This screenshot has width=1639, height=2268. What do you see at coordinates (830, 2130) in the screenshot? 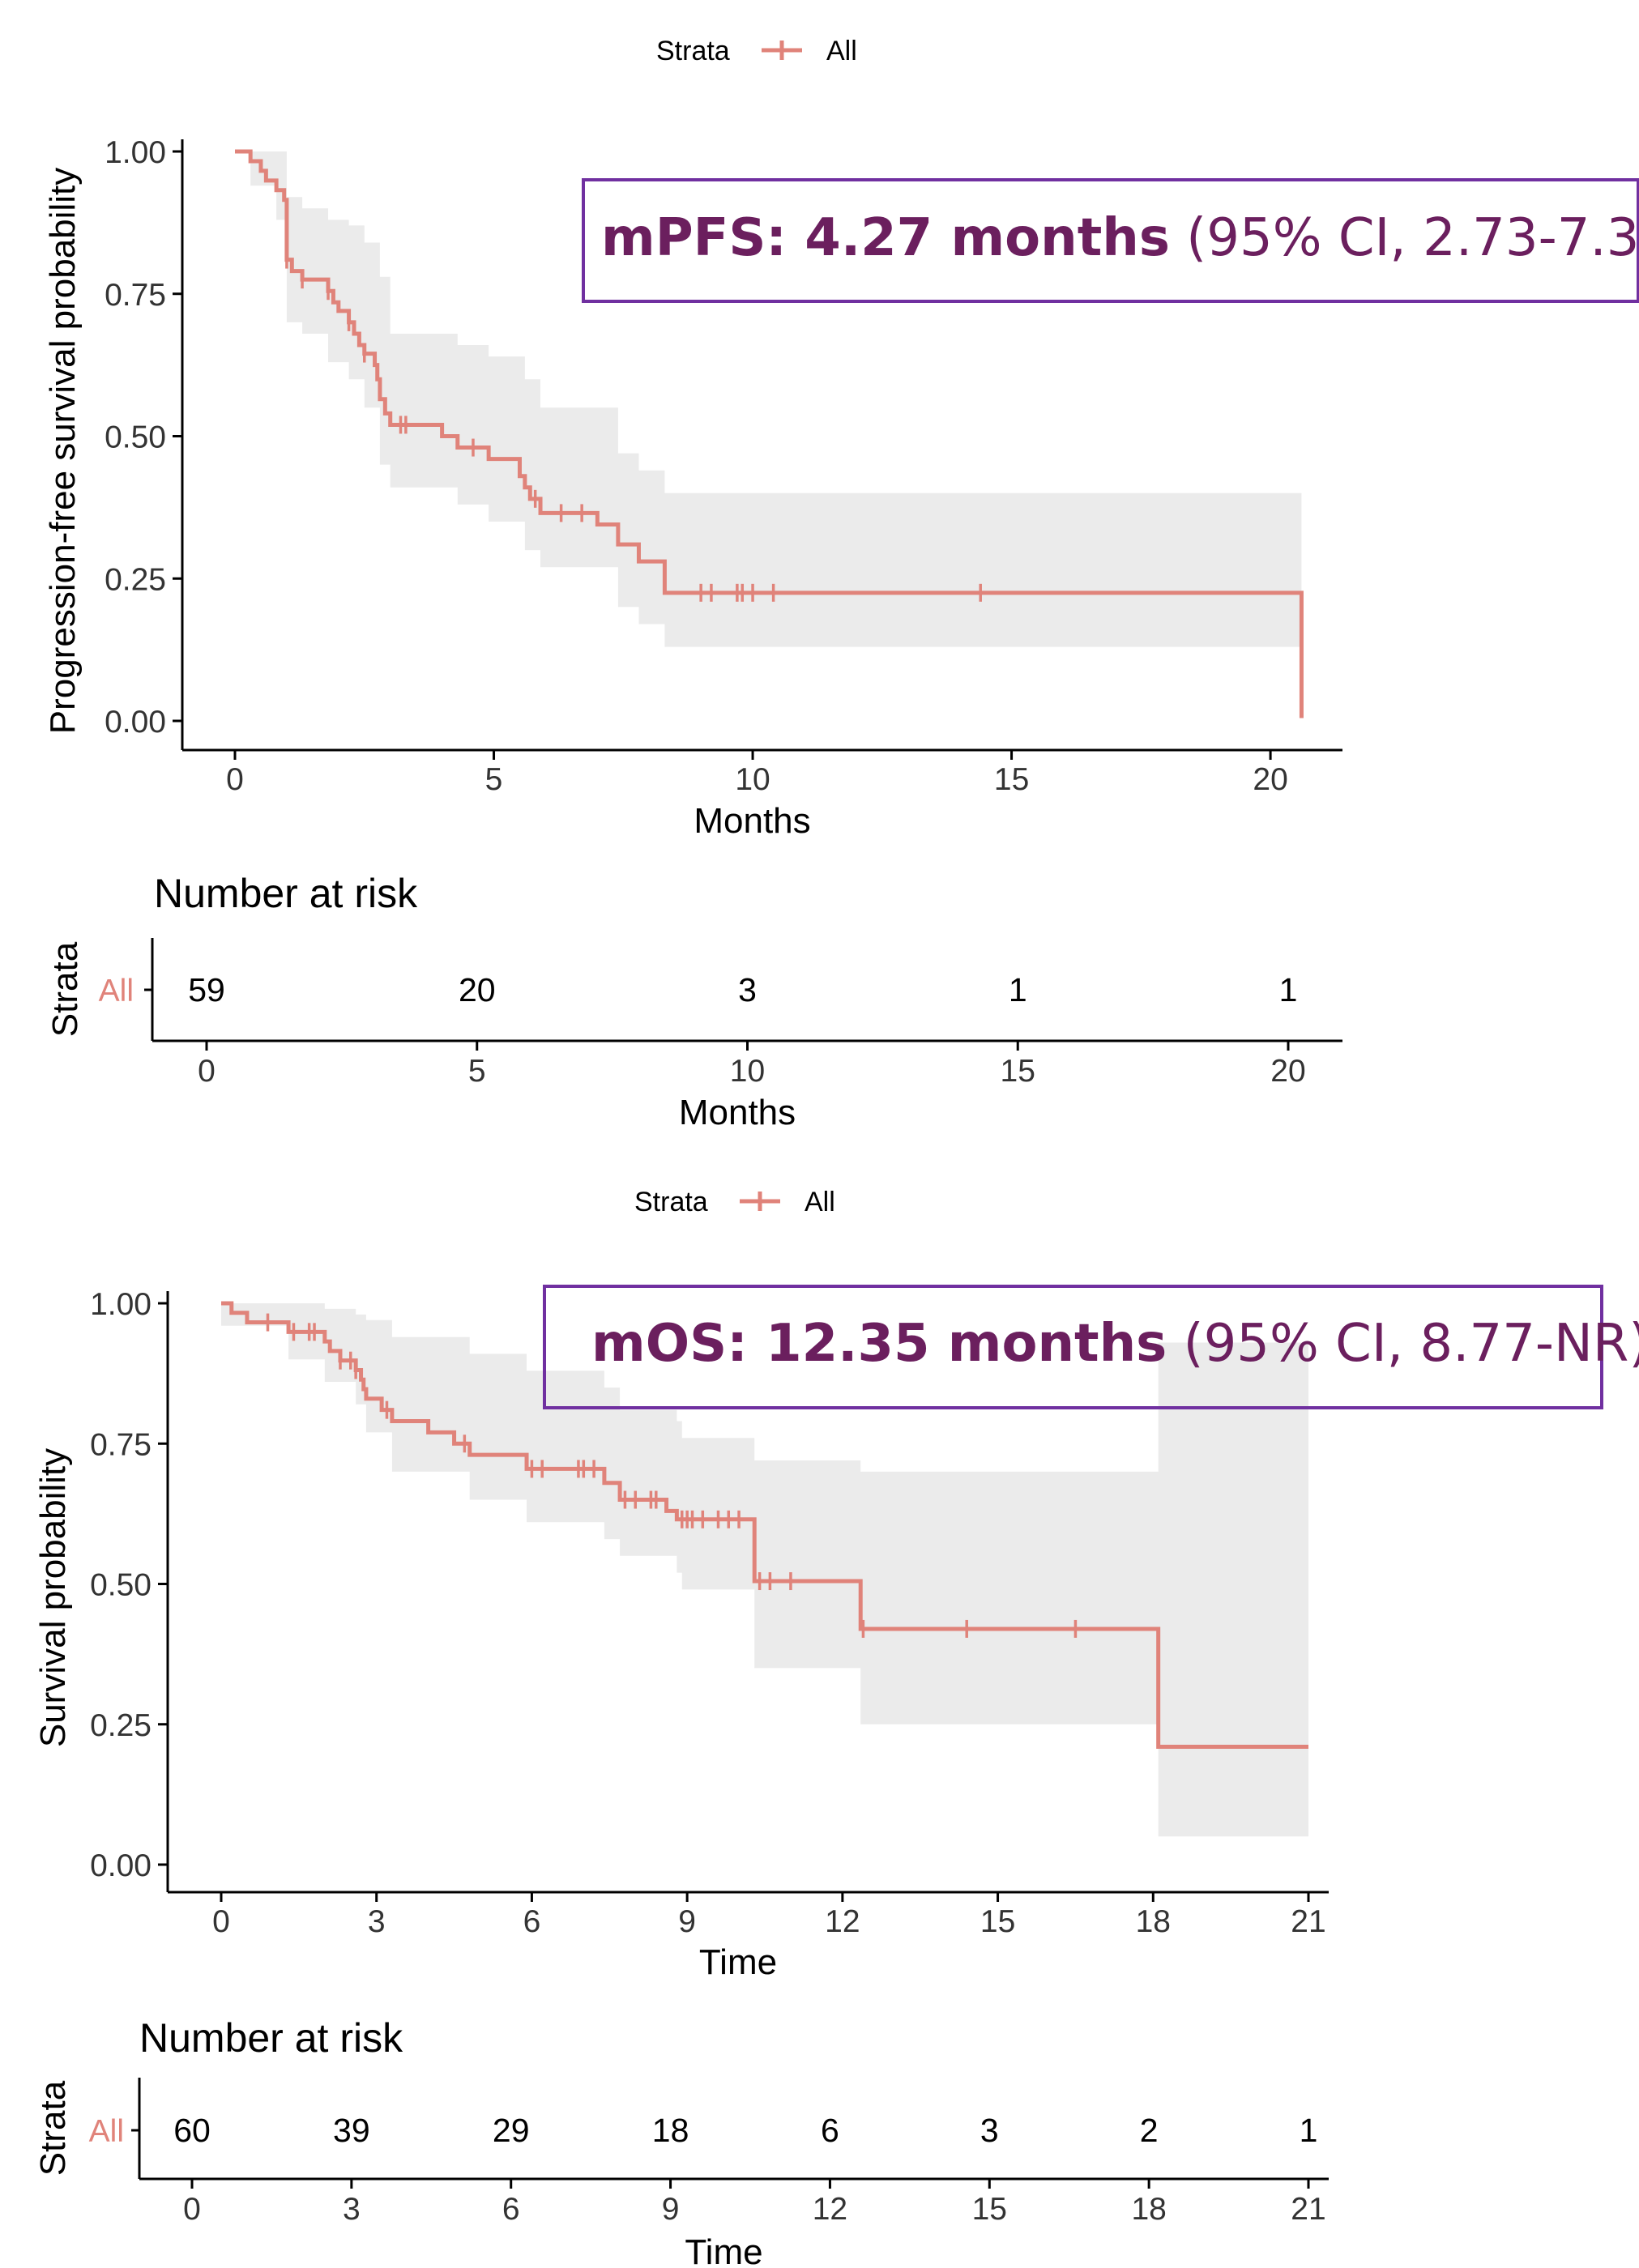
I see `risk-count: 6` at bounding box center [830, 2130].